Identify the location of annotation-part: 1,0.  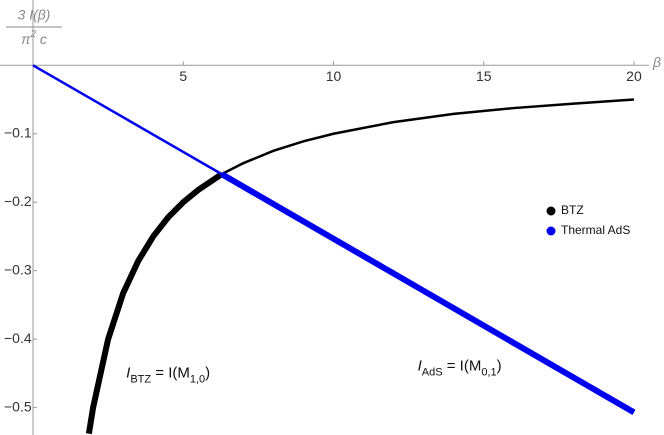
(197, 379).